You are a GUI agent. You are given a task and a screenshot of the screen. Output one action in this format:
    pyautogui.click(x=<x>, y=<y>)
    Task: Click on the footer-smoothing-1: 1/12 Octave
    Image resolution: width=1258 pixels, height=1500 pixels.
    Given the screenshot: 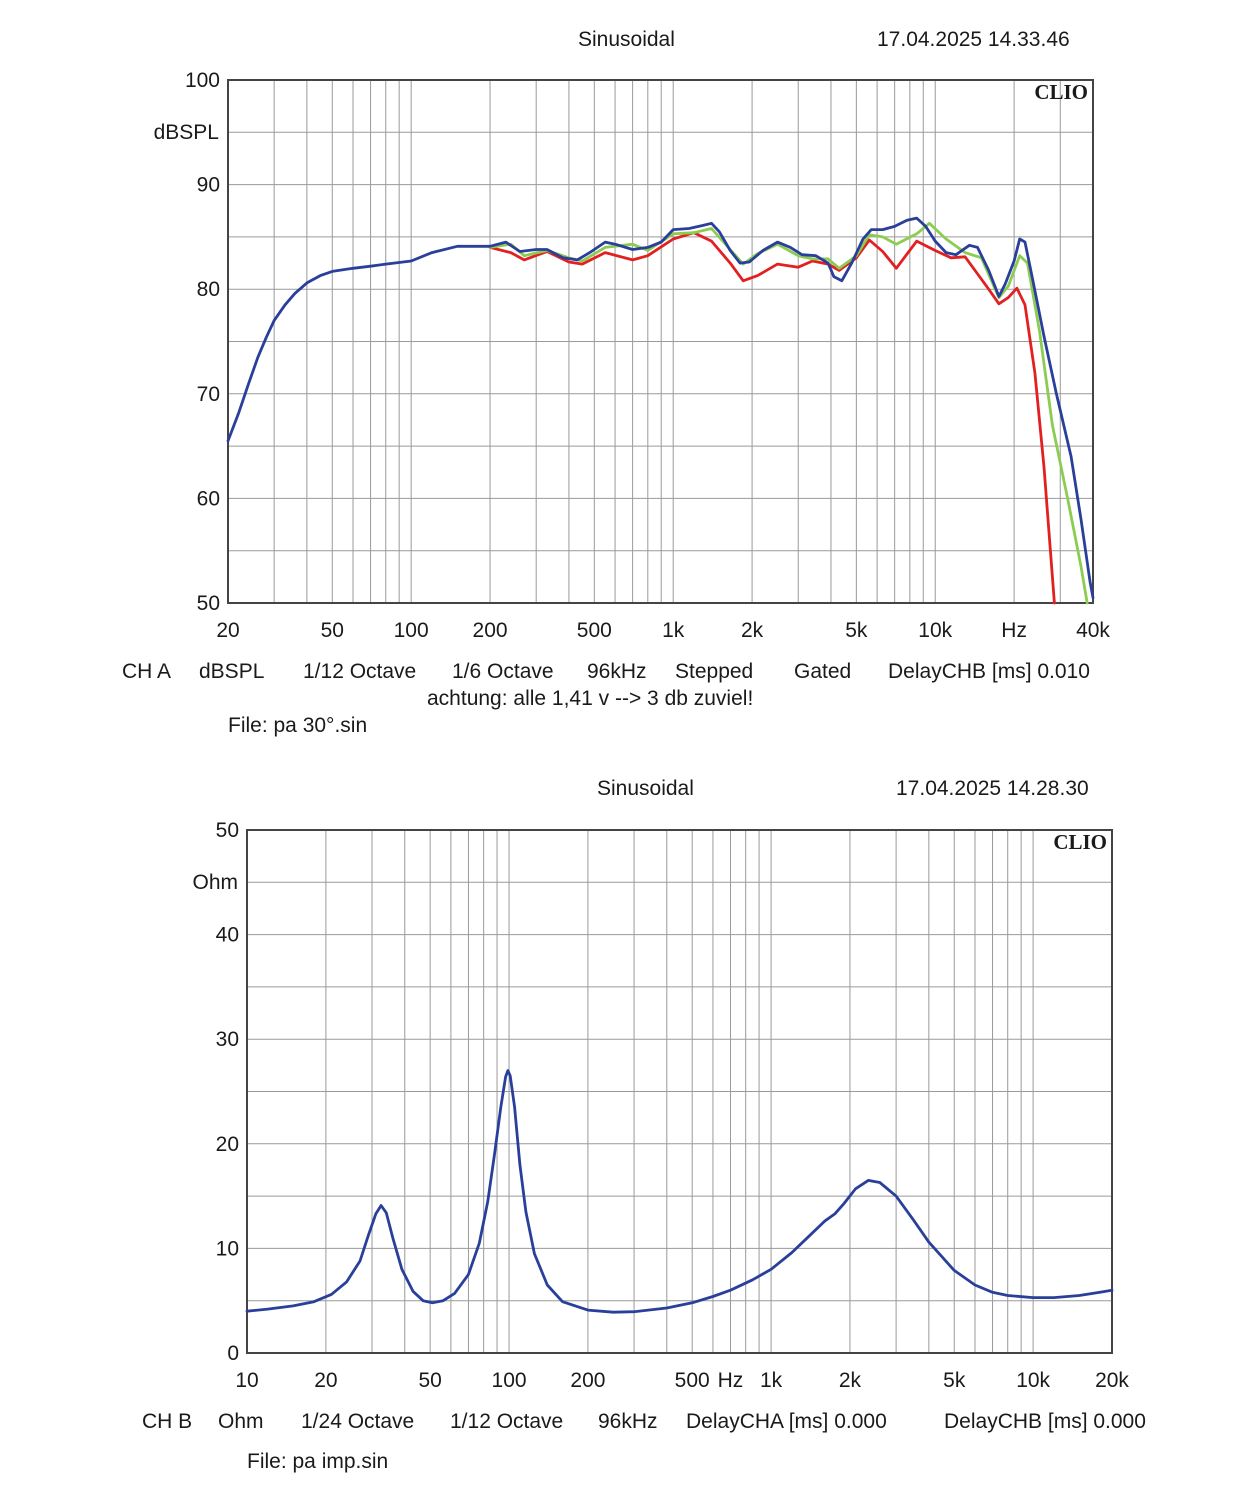 What is the action you would take?
    pyautogui.click(x=360, y=671)
    